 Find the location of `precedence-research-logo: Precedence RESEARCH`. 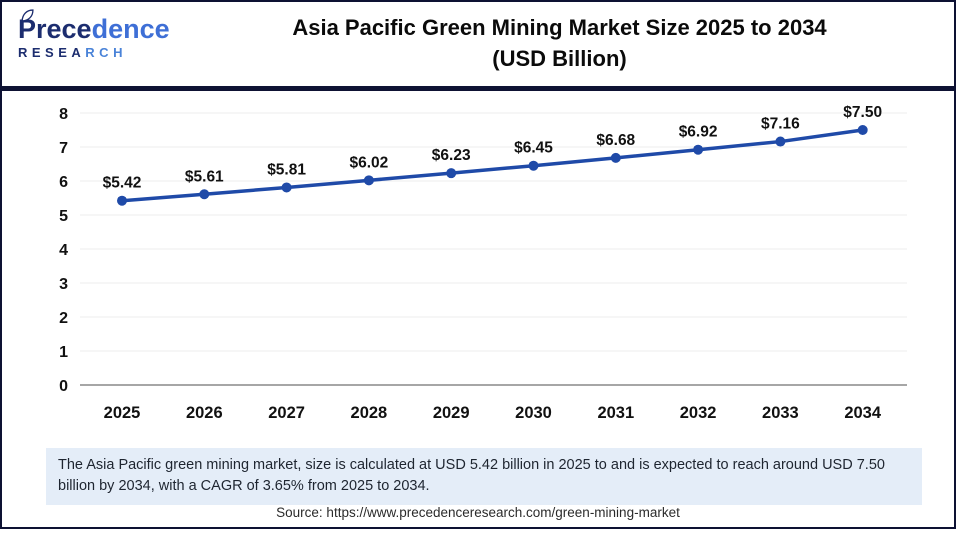

precedence-research-logo: Precedence RESEARCH is located at coordinates (103, 42).